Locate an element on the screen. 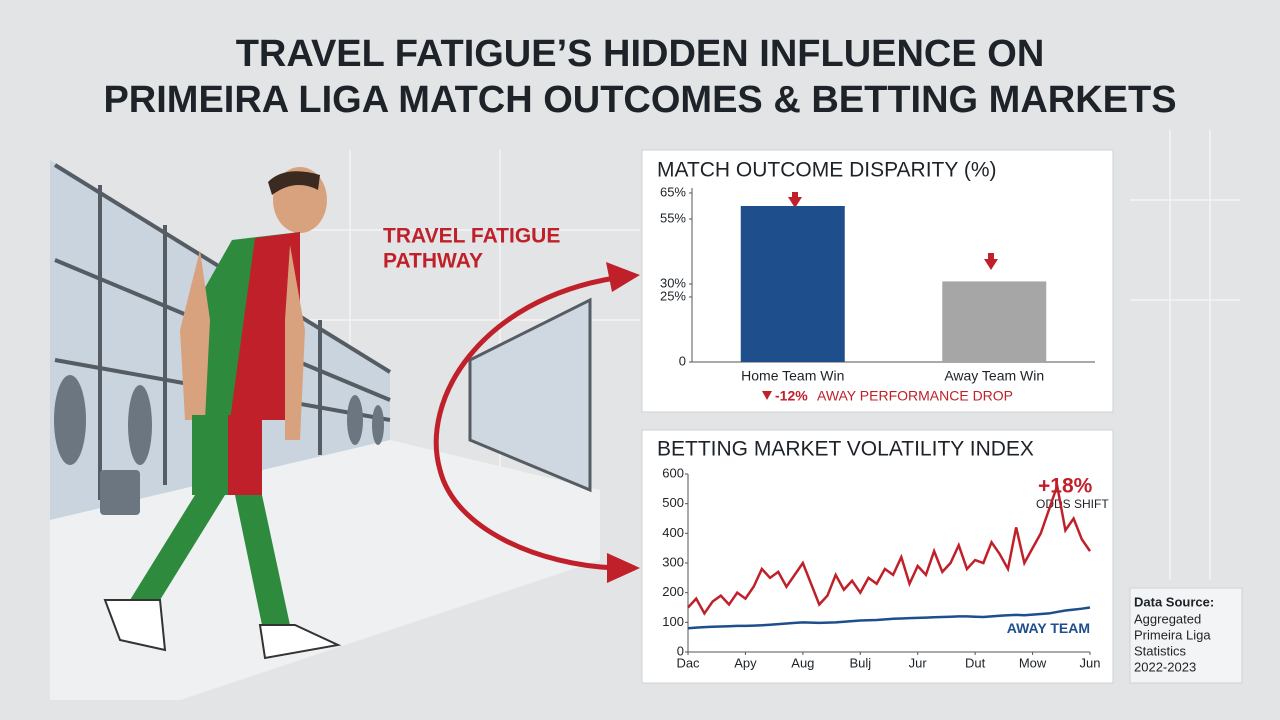 This screenshot has height=720, width=1280. y-tick-label: 65% is located at coordinates (673, 191).